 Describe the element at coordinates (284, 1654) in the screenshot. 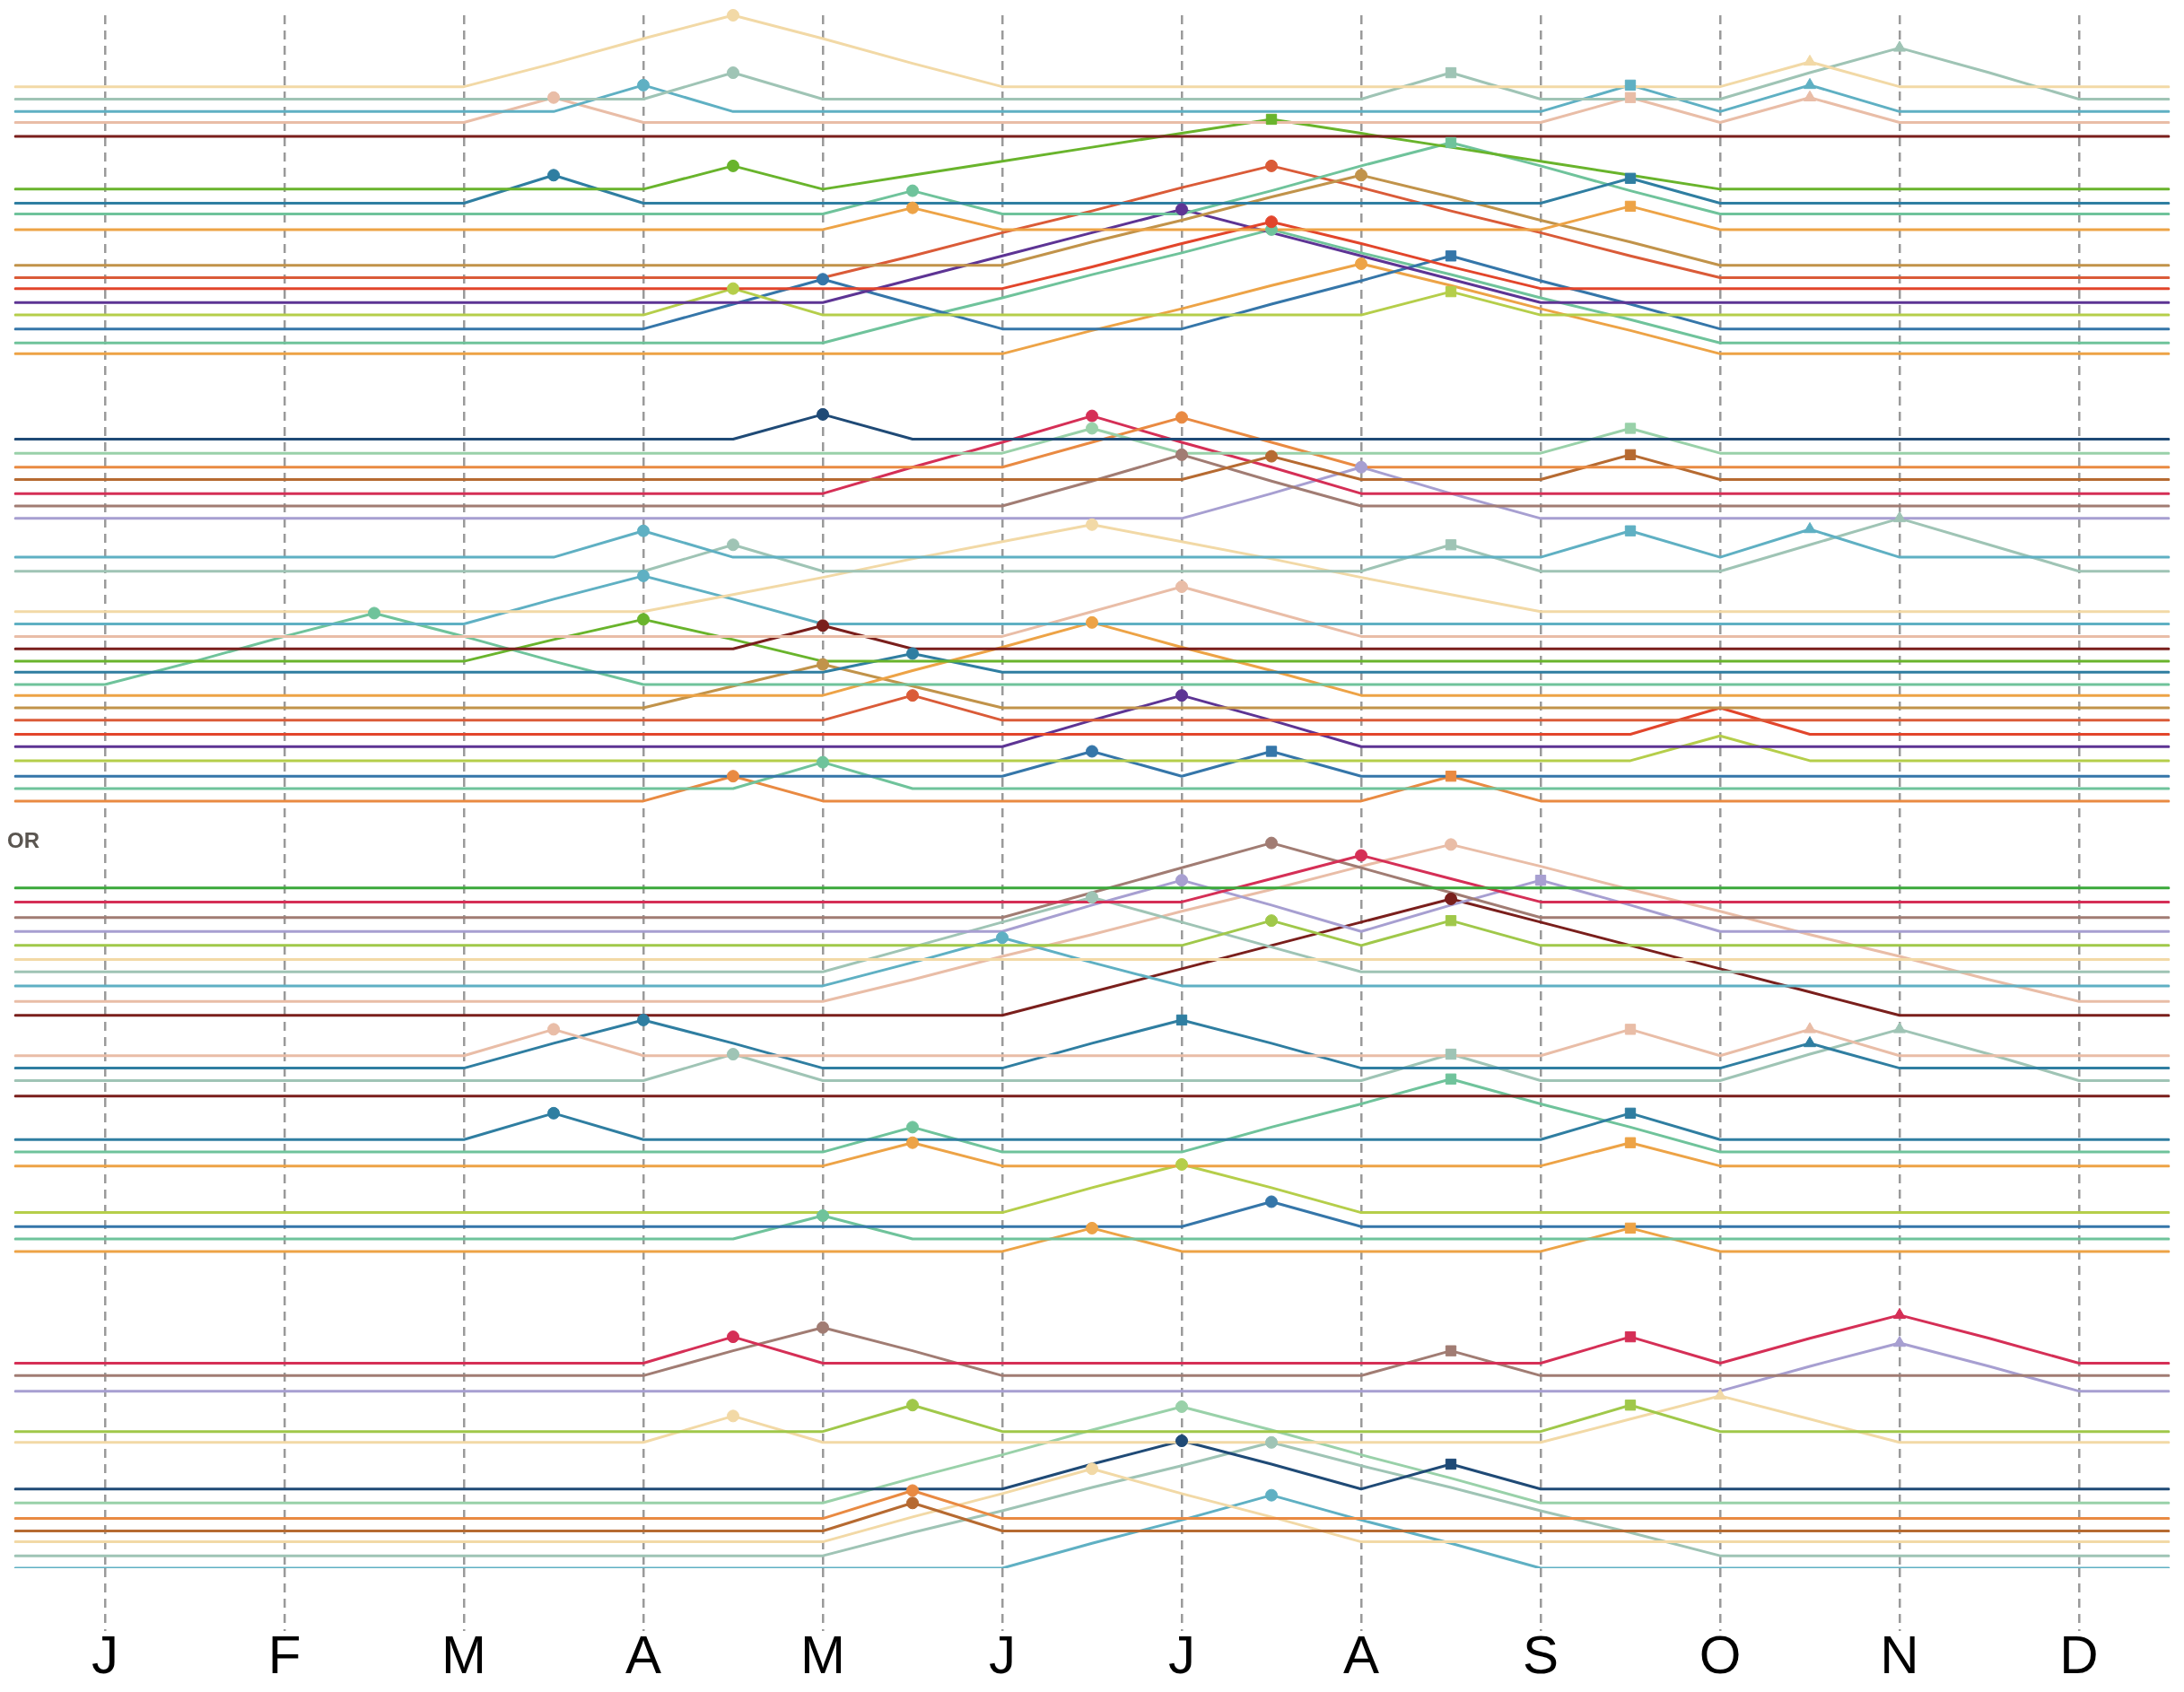

I see `x-tick-label: F` at that location.